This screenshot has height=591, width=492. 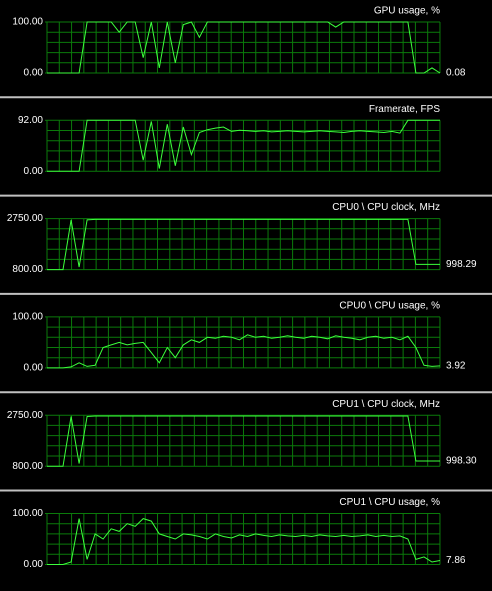 What do you see at coordinates (404, 109) in the screenshot?
I see `panel-title: Framerate, FPS` at bounding box center [404, 109].